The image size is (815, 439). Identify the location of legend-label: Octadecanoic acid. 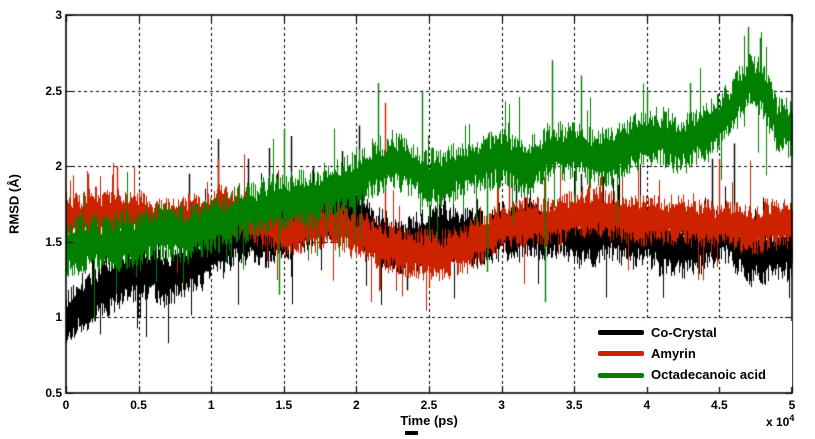
(708, 375).